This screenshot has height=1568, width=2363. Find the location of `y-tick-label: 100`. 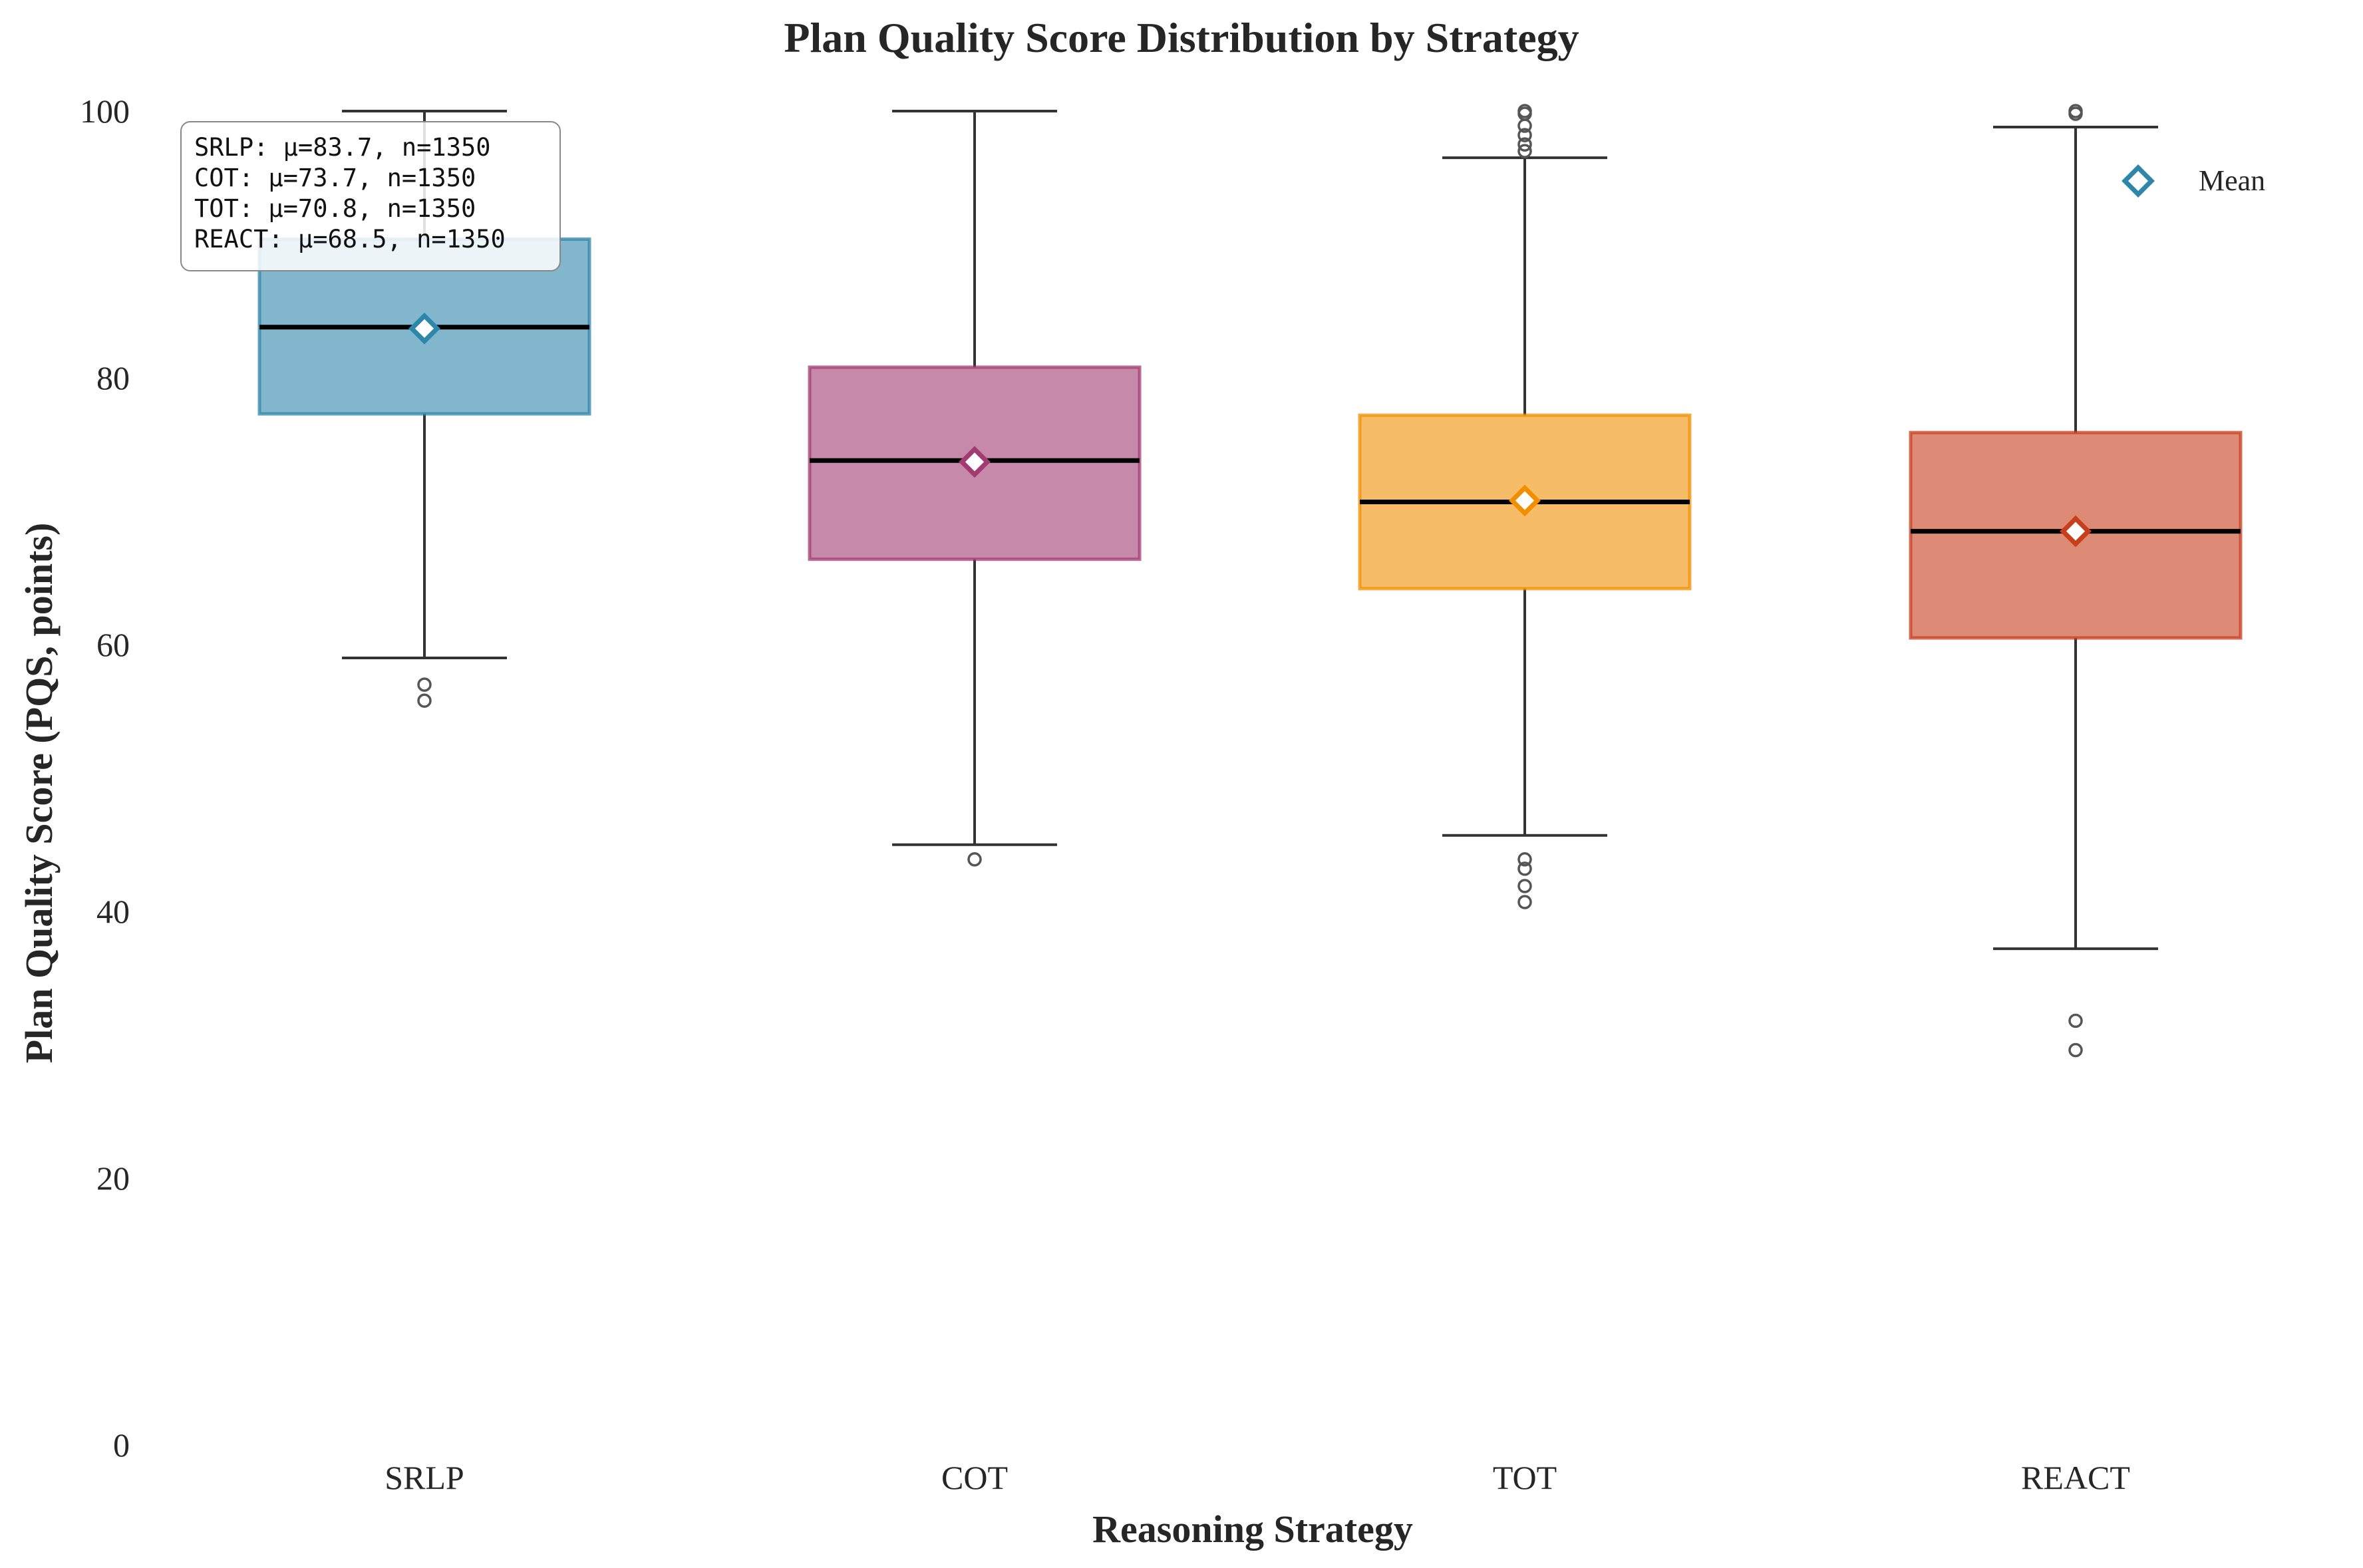

y-tick-label: 100 is located at coordinates (105, 111).